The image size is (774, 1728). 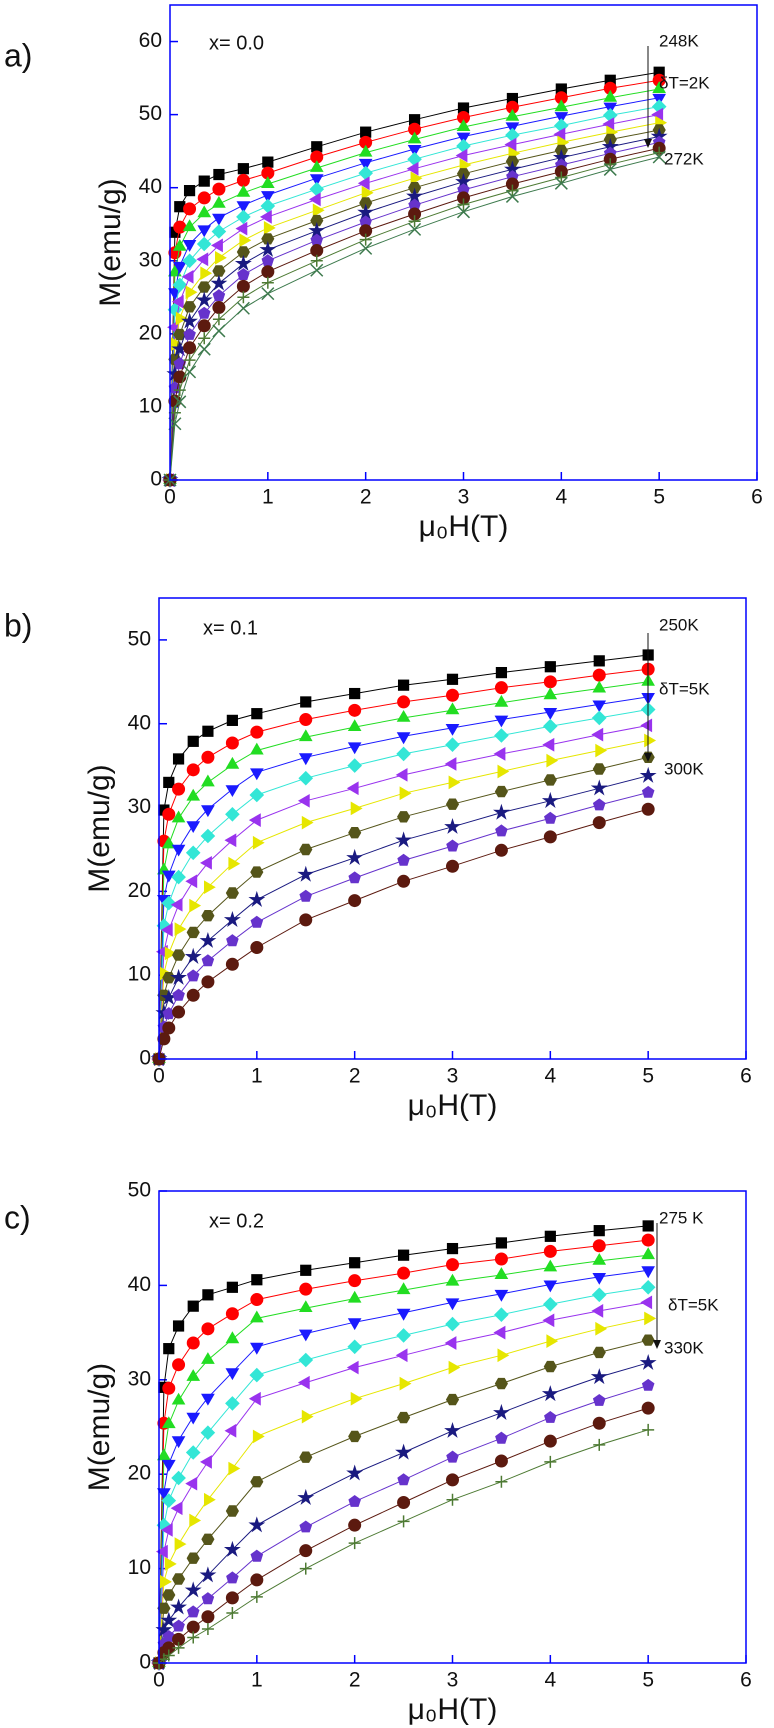 What do you see at coordinates (464, 526) in the screenshot?
I see `x-axis-label: μ₀H(T)` at bounding box center [464, 526].